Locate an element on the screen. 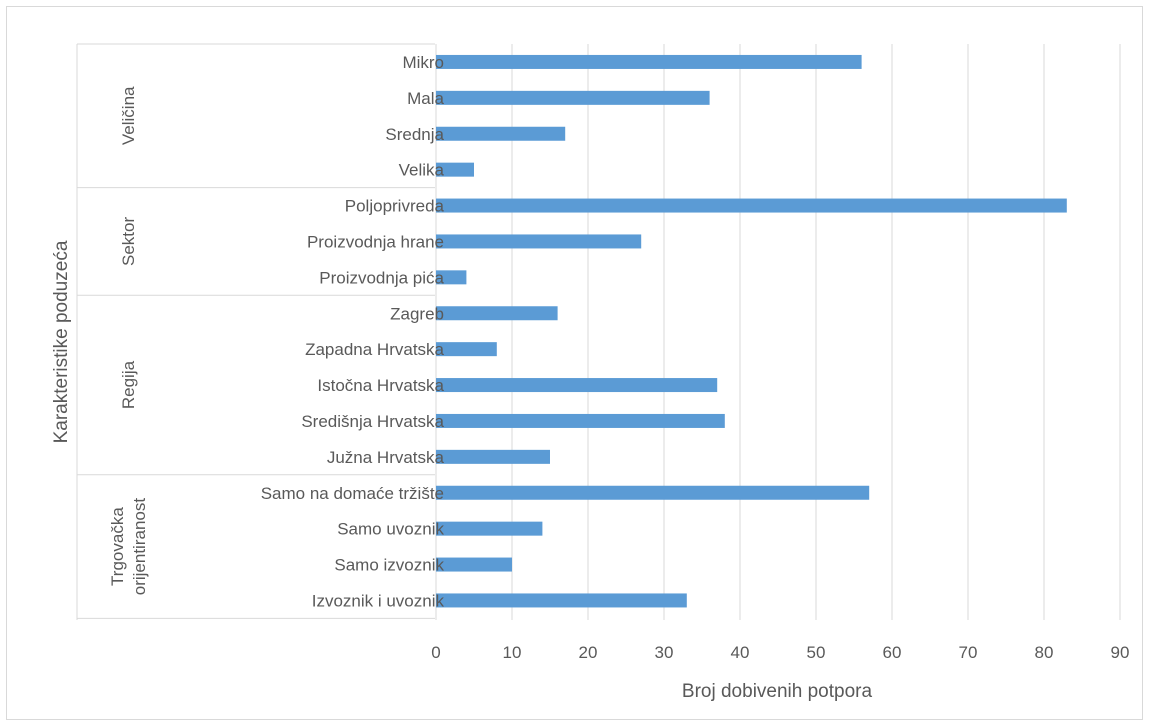 The height and width of the screenshot is (726, 1149). category-label: Zapadna Hrvatska is located at coordinates (374, 349).